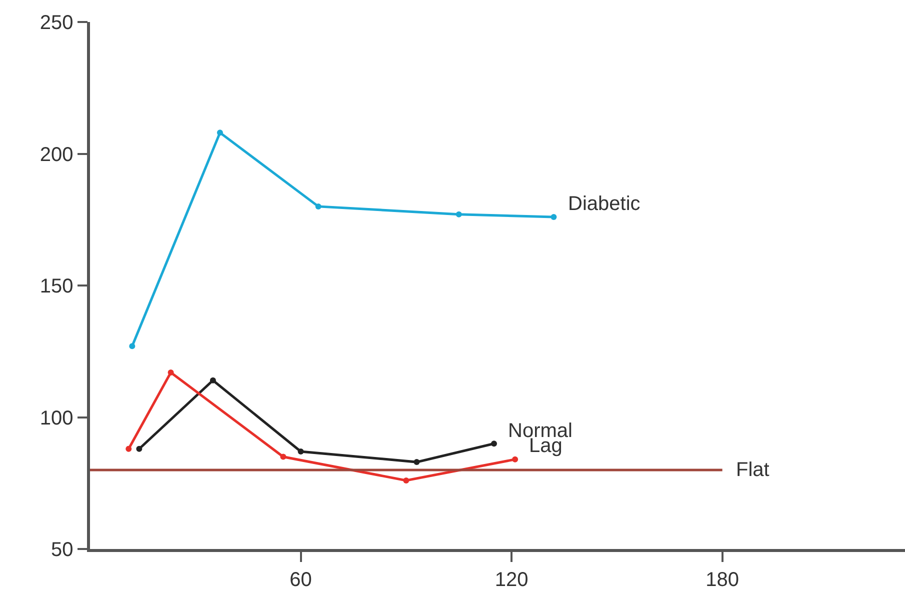  What do you see at coordinates (57, 418) in the screenshot?
I see `y-tick-label: 100` at bounding box center [57, 418].